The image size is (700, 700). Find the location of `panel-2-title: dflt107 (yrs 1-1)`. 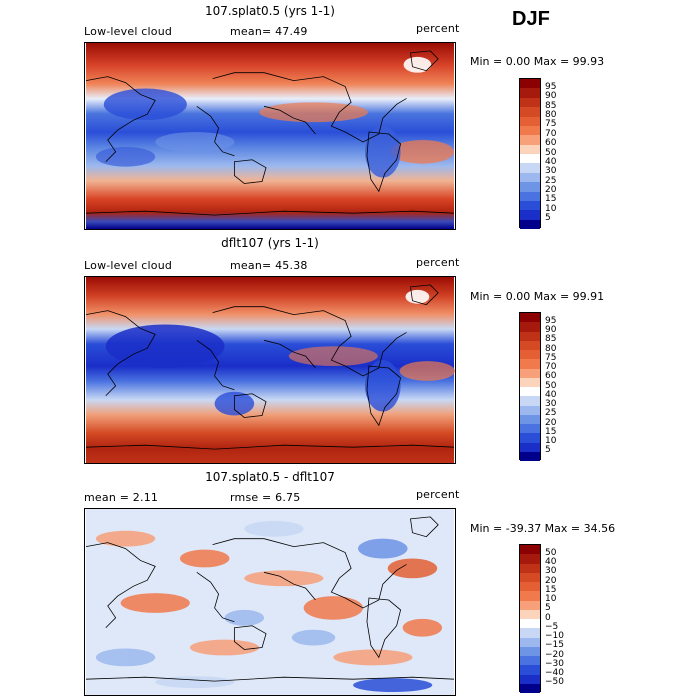

panel-2-title: dflt107 (yrs 1-1) is located at coordinates (270, 243).